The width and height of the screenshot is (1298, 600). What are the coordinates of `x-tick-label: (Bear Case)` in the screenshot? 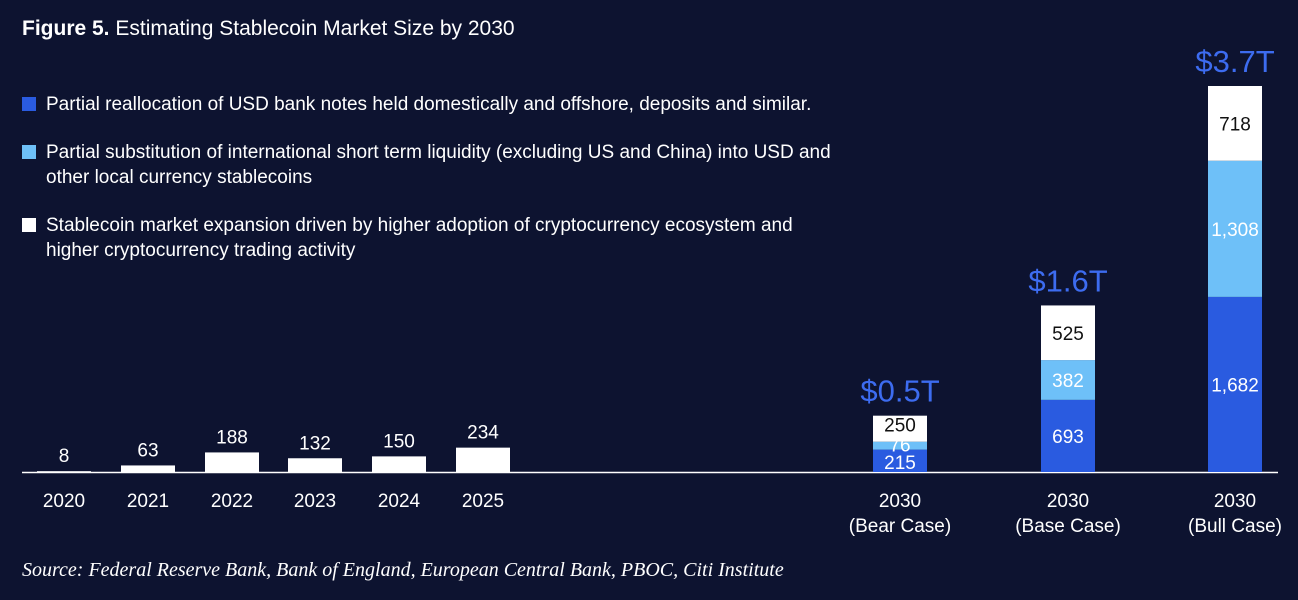 It's located at (900, 526).